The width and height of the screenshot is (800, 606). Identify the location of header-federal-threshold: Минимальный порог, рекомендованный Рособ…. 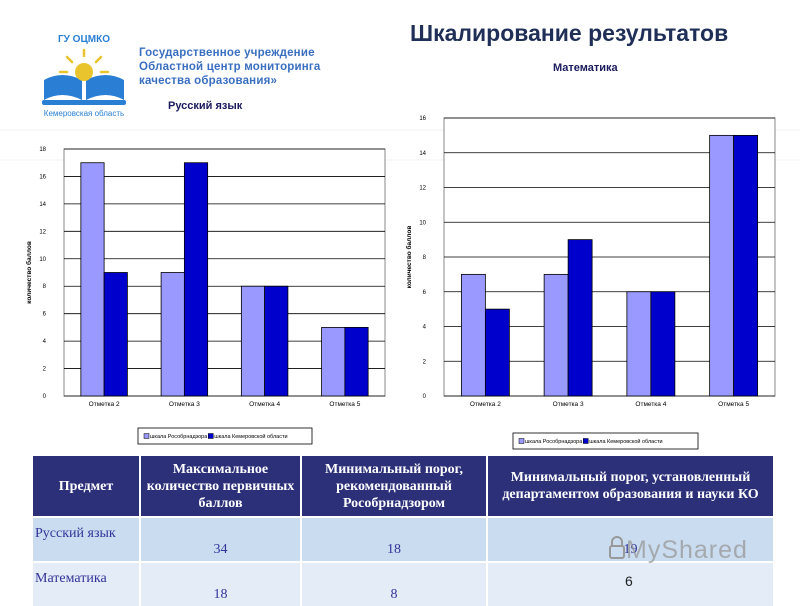
(394, 486).